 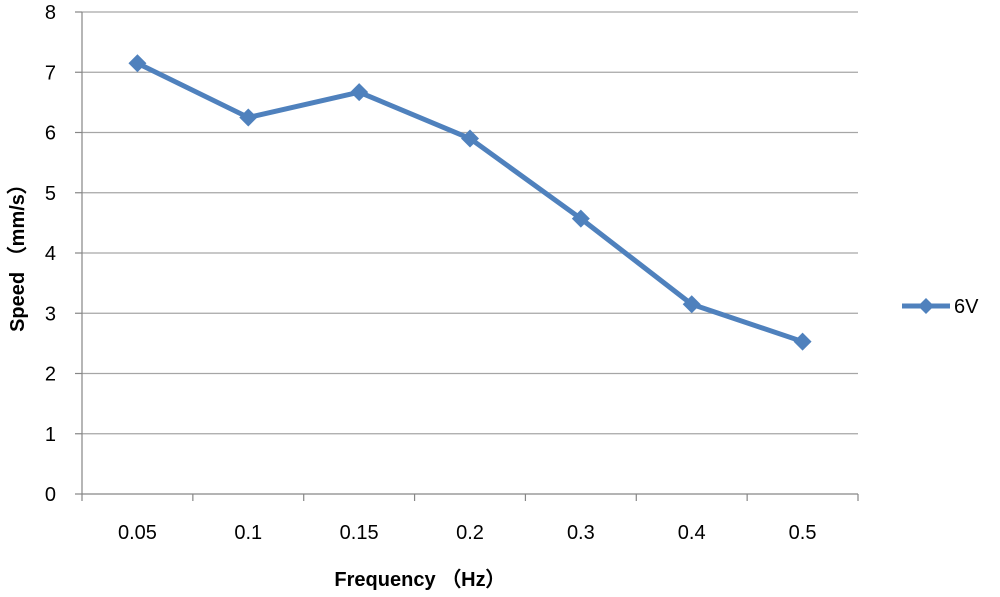 What do you see at coordinates (419, 579) in the screenshot?
I see `x-axis-title: Frequency （Hz）` at bounding box center [419, 579].